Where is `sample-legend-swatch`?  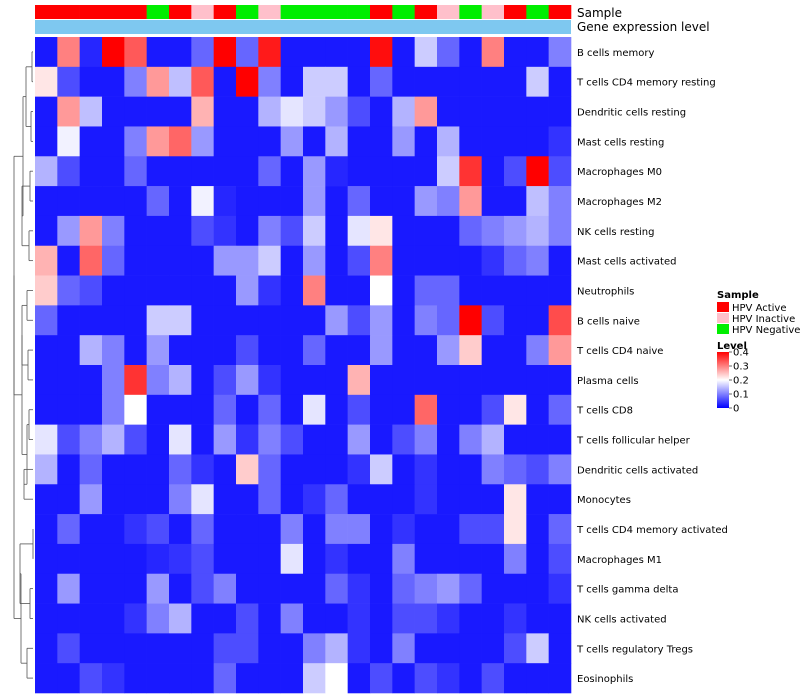
sample-legend-swatch is located at coordinates (723, 329).